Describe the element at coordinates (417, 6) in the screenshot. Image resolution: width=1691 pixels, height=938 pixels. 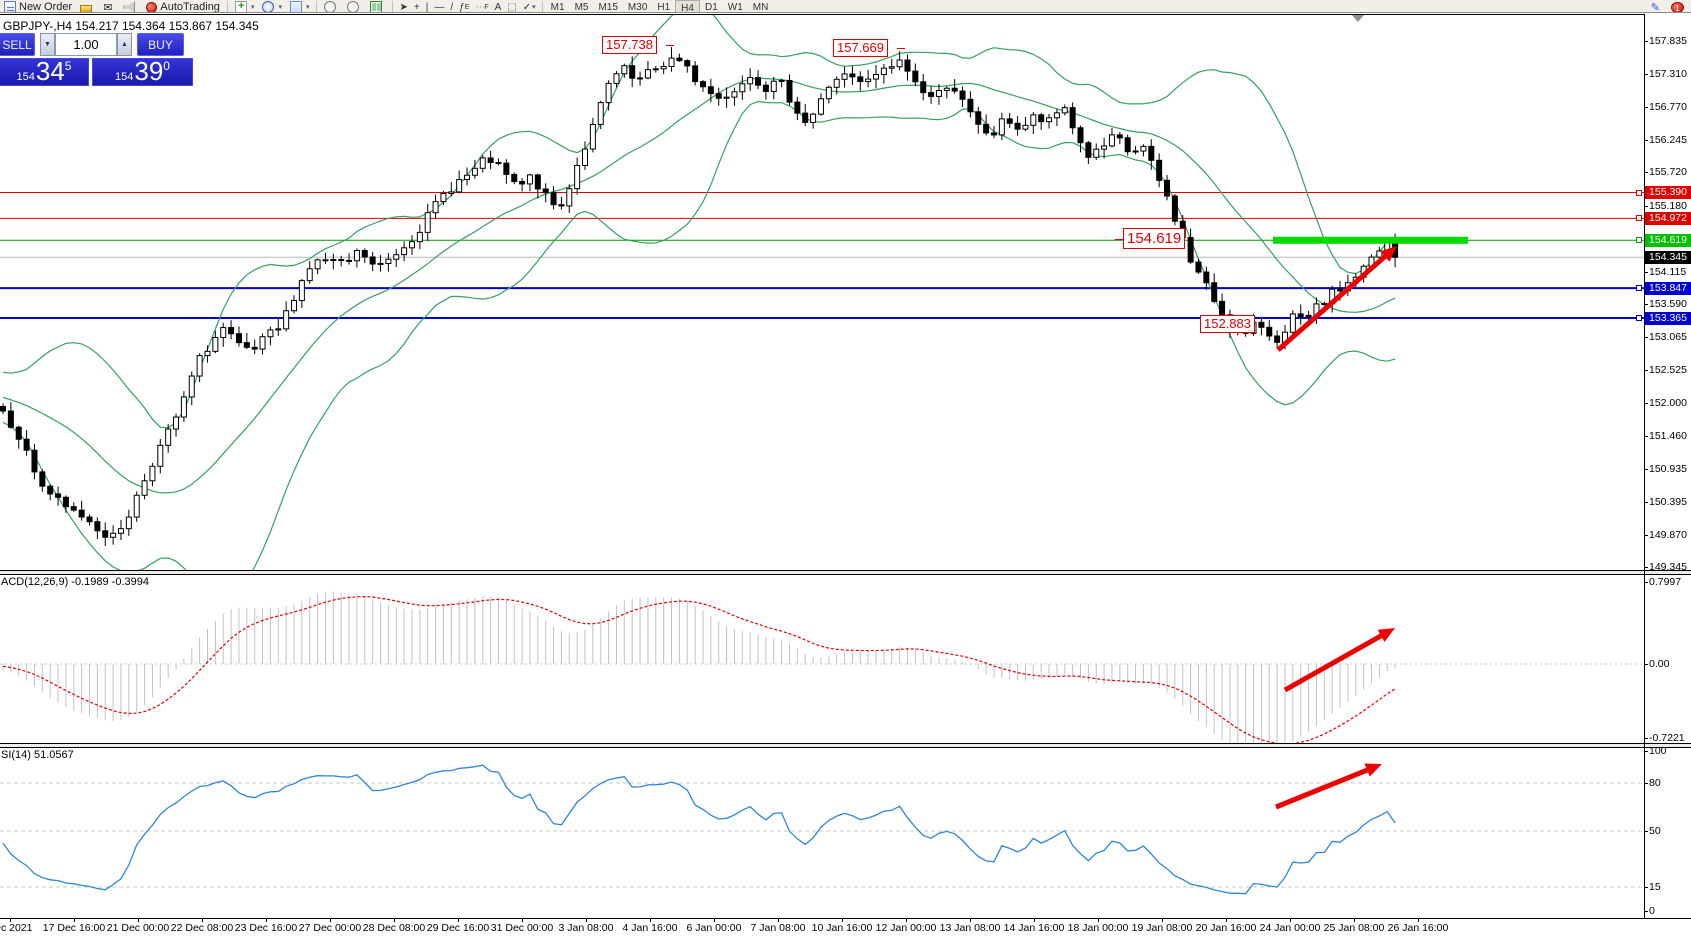
I see `crosshair-tool: +` at that location.